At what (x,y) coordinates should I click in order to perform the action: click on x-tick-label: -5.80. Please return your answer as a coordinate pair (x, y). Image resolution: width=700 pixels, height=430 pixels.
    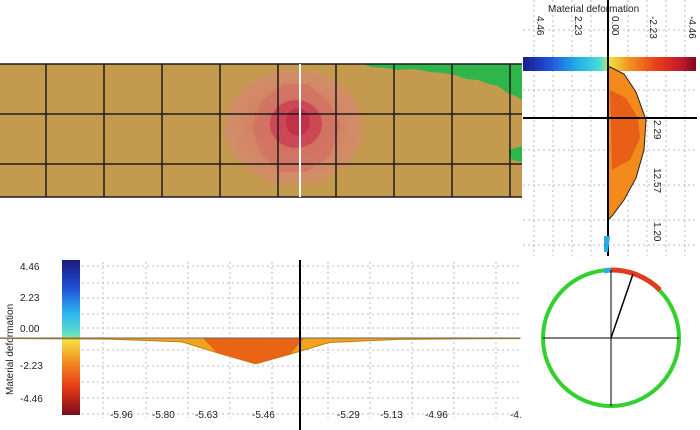
    Looking at the image, I should click on (163, 415).